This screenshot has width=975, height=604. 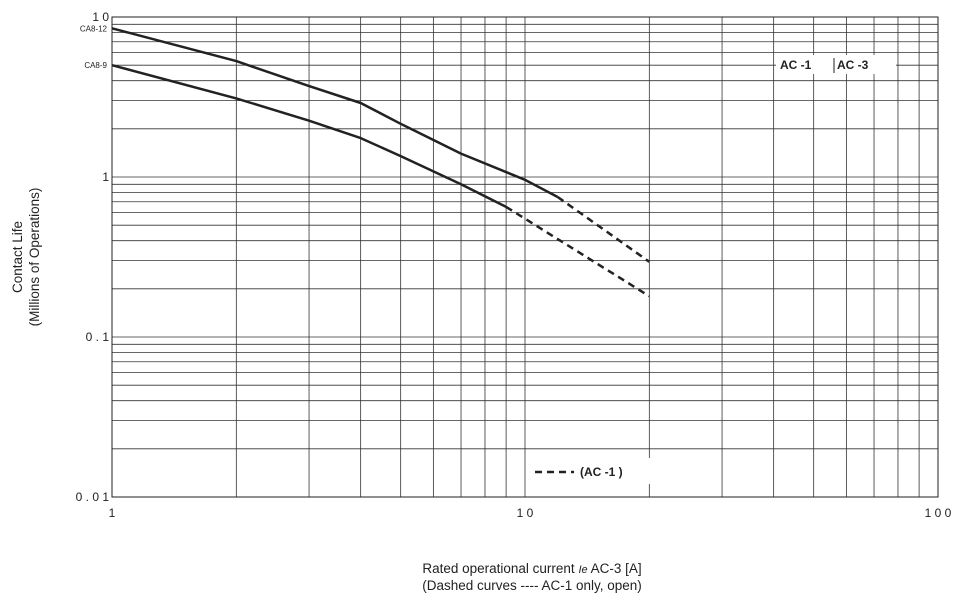 What do you see at coordinates (34, 257) in the screenshot?
I see `y-axis-label-line2: (Millions of Operations)` at bounding box center [34, 257].